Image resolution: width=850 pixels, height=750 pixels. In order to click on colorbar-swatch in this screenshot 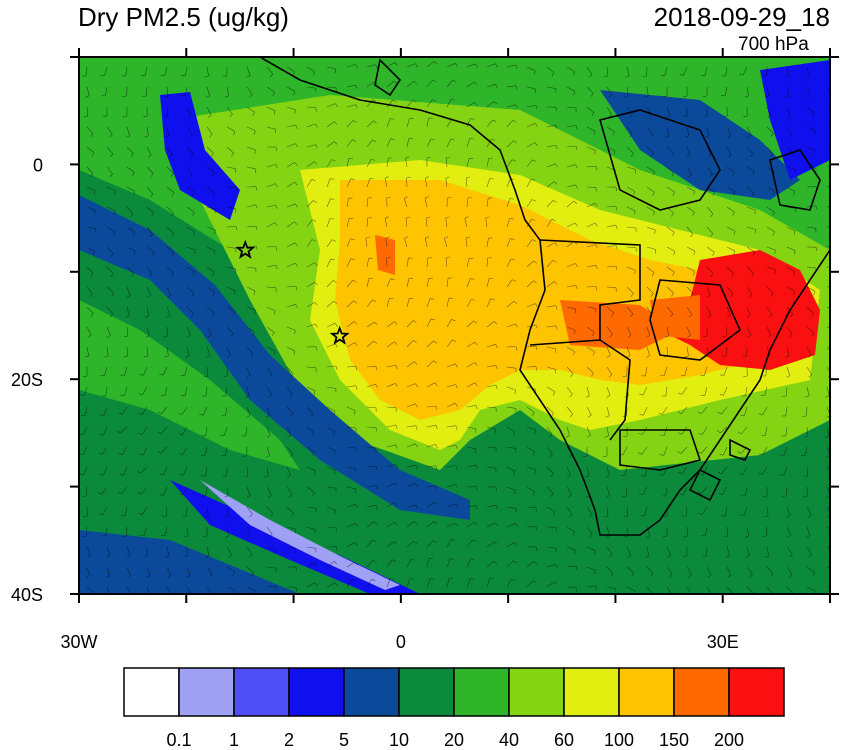, I will do `click(481, 692)`.